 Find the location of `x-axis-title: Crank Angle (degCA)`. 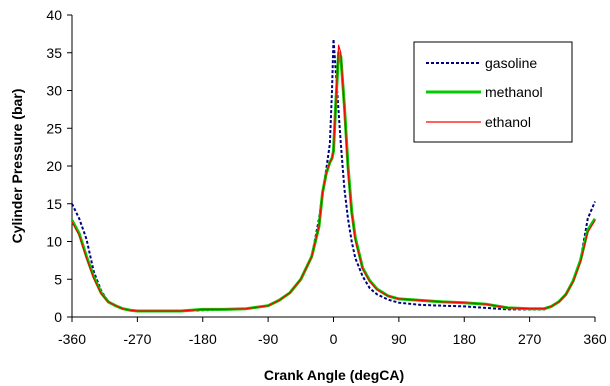

x-axis-title: Crank Angle (degCA) is located at coordinates (334, 375).